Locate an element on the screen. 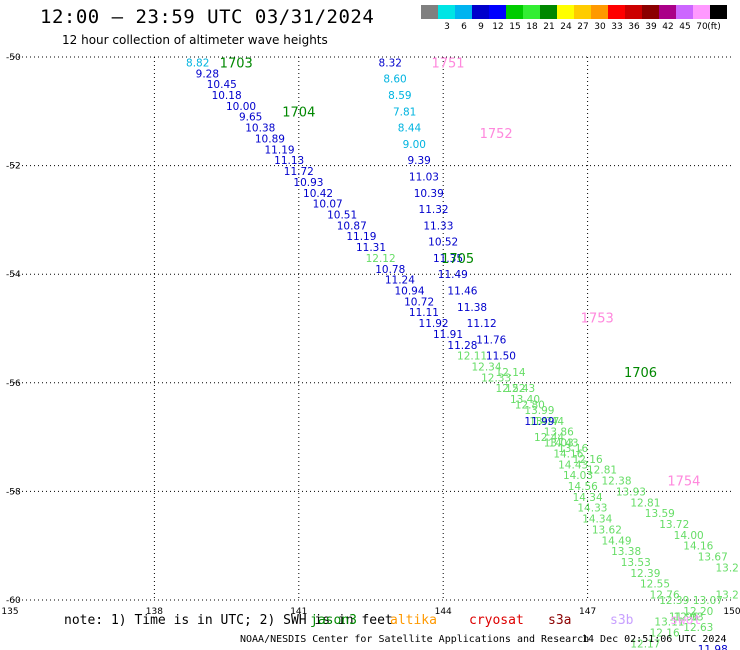 This screenshot has width=740, height=650. wave-height-value: 7.81 is located at coordinates (404, 112).